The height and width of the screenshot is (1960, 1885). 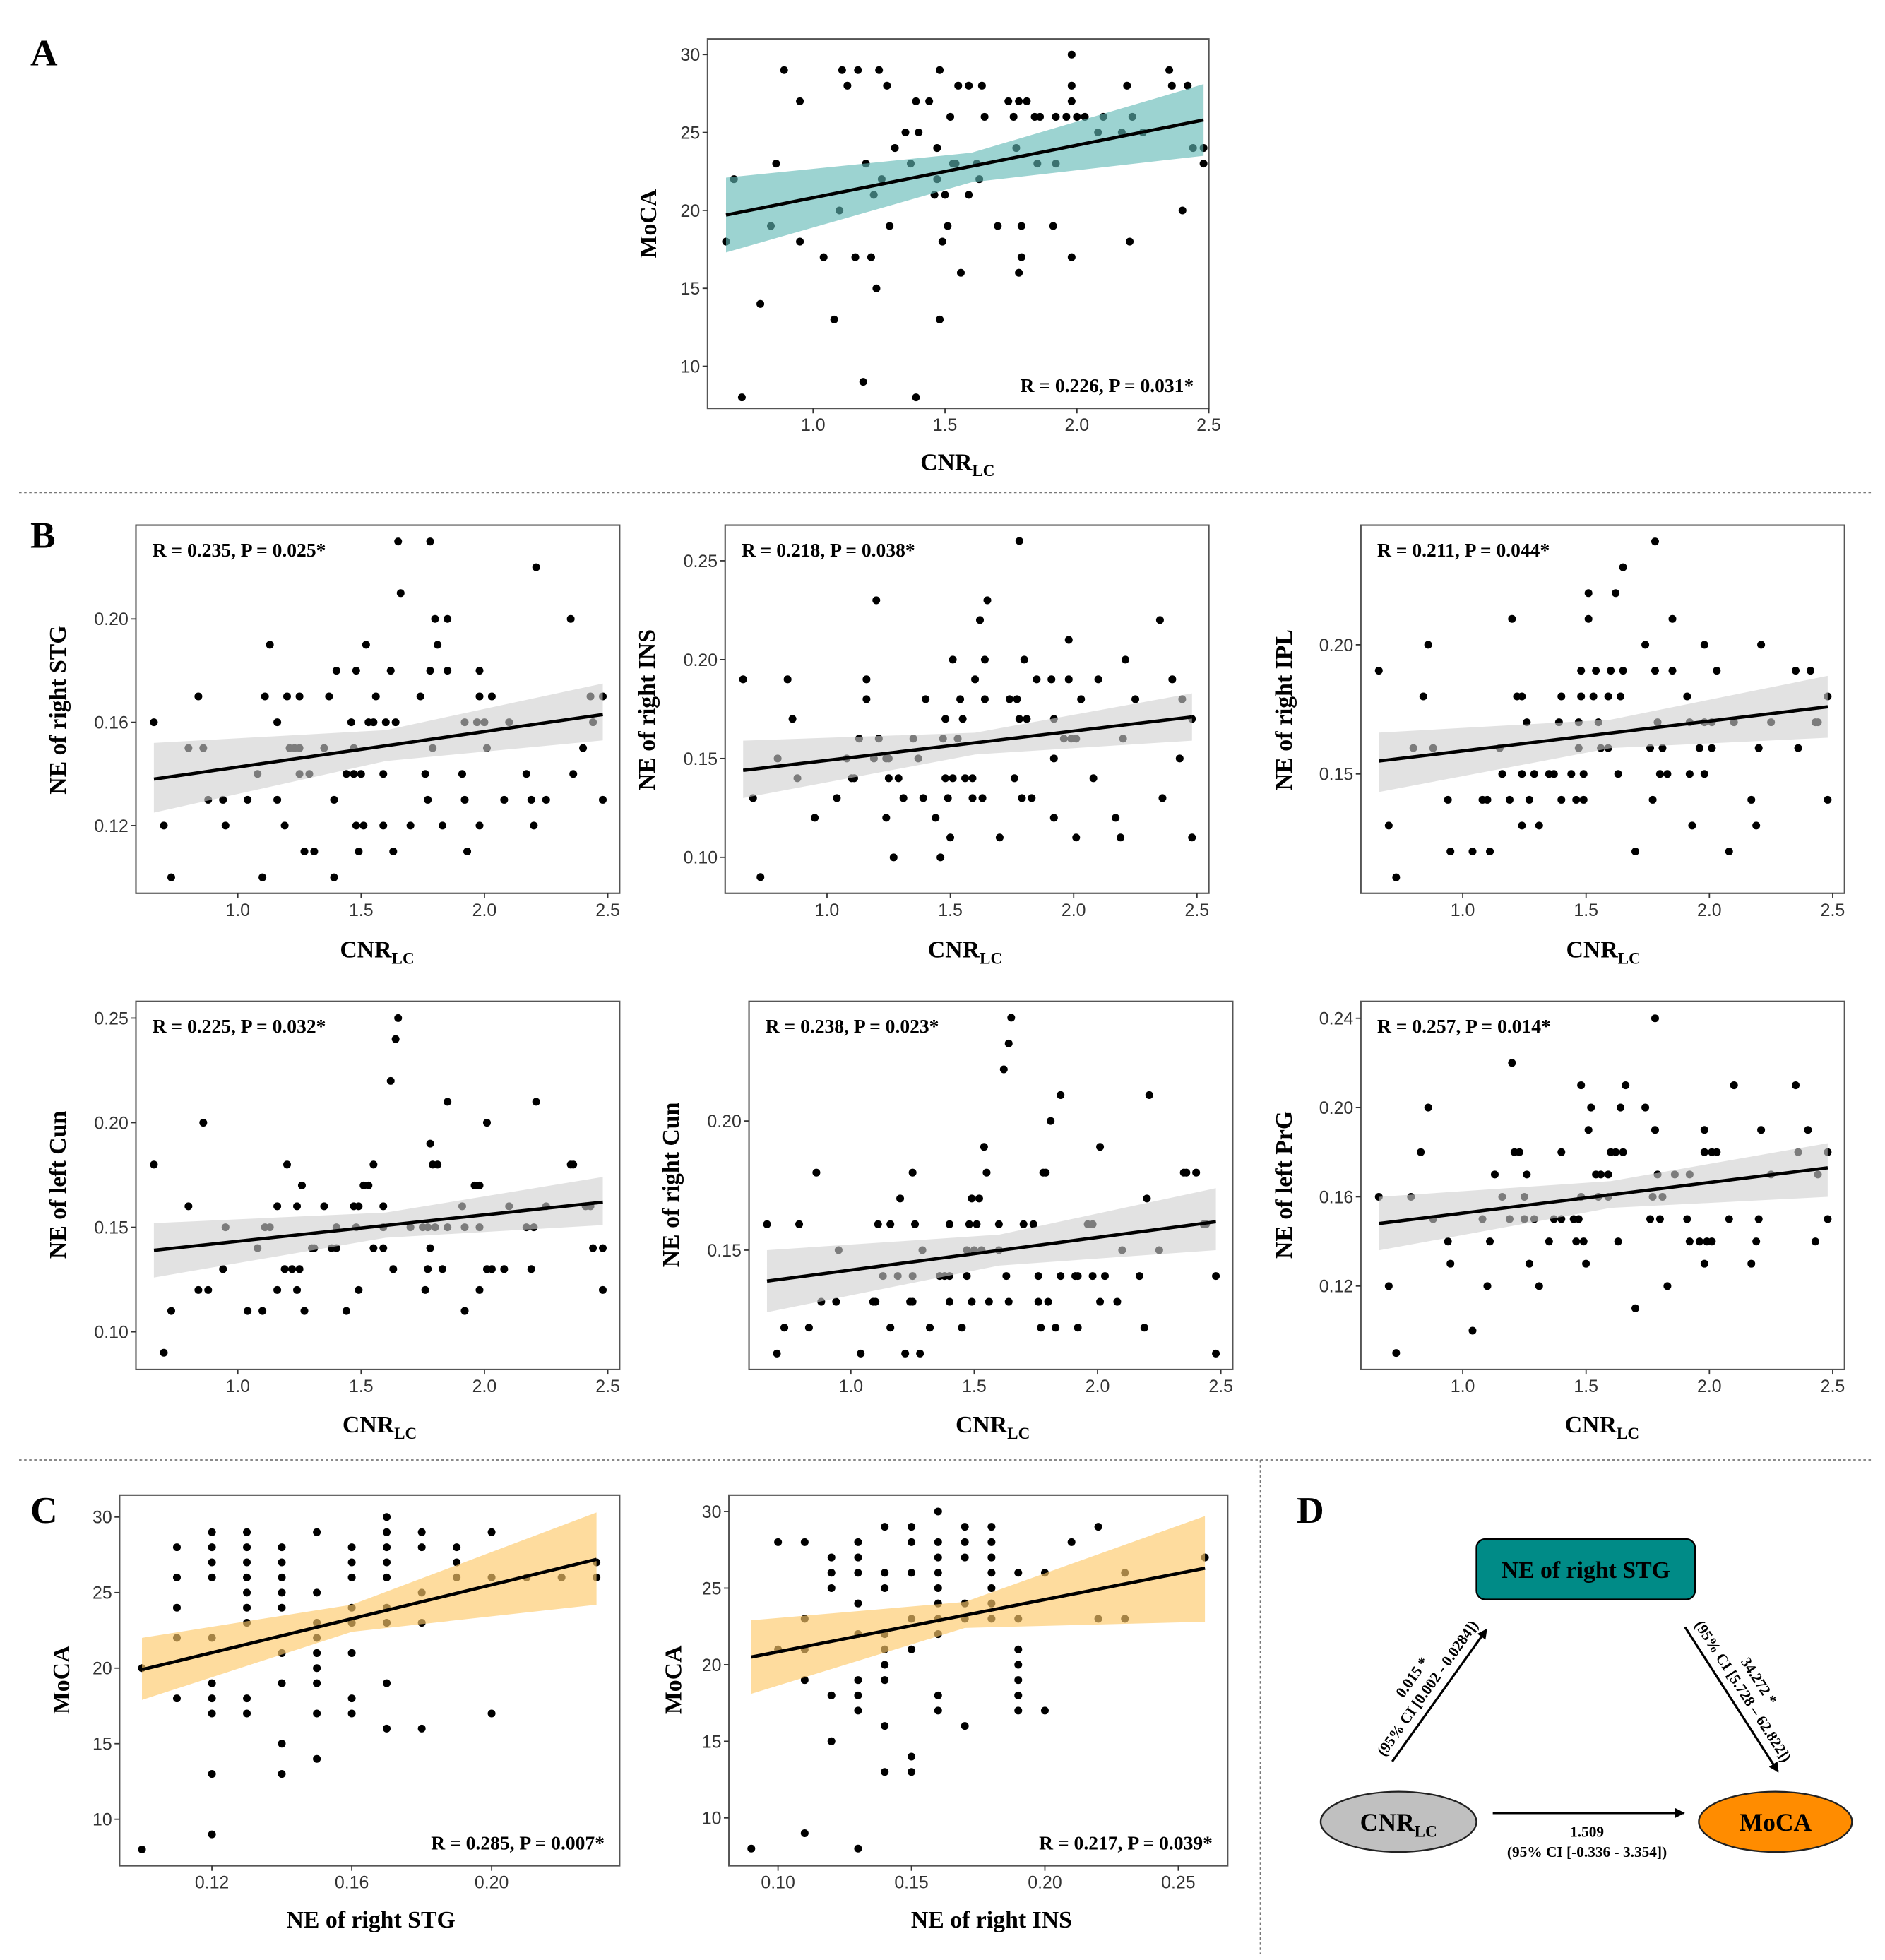 What do you see at coordinates (1045, 1883) in the screenshot?
I see `x-tick-label: 0.20` at bounding box center [1045, 1883].